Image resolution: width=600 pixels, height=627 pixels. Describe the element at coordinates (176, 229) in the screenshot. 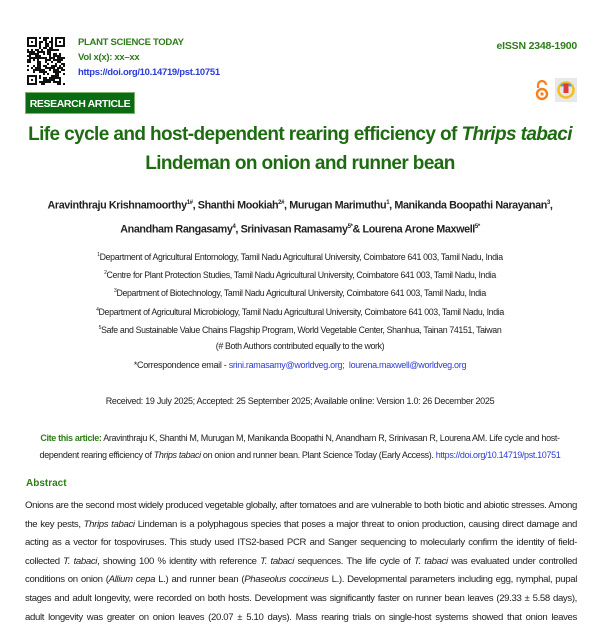

I see `author-name: Anandham Rangasamy` at that location.